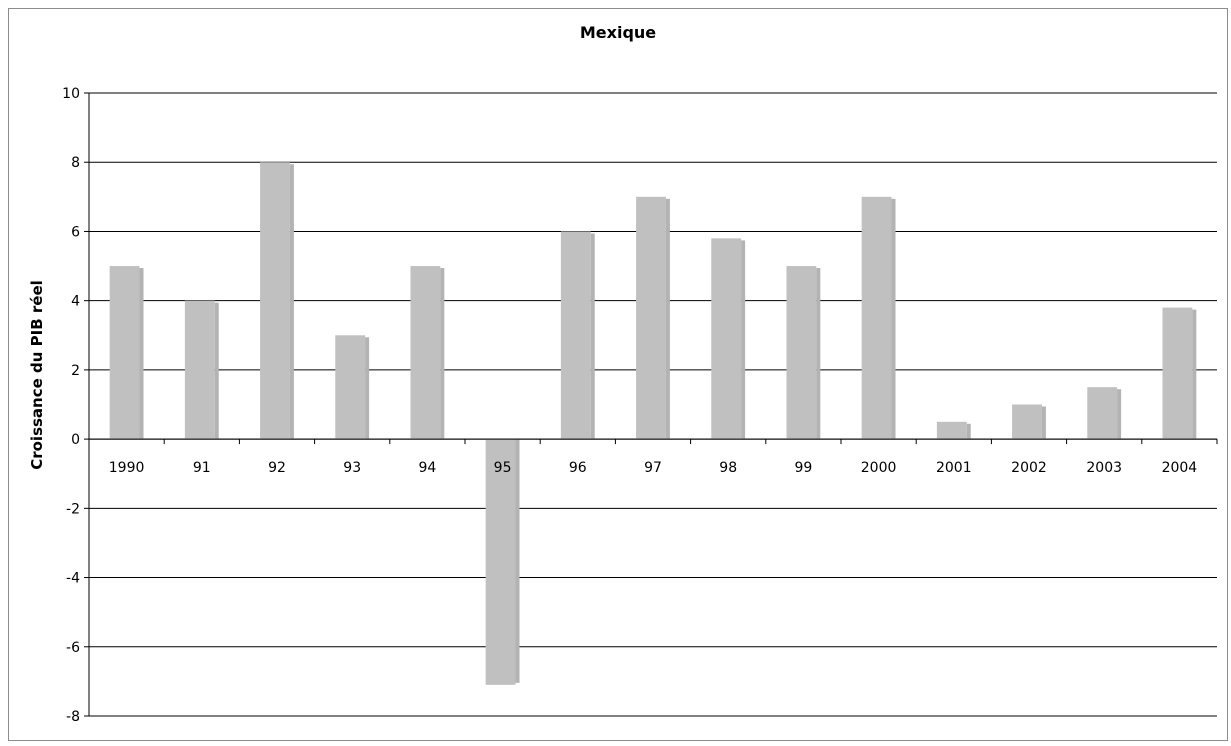  What do you see at coordinates (728, 468) in the screenshot?
I see `x-tick-label: 98` at bounding box center [728, 468].